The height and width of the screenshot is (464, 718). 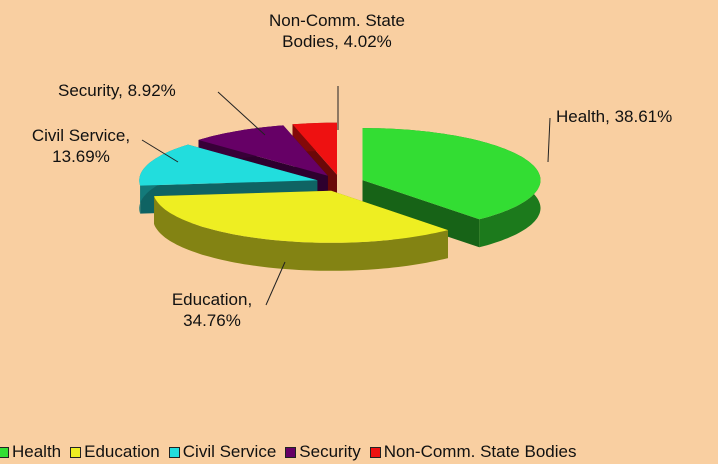 I want to click on legend-item: Non-Comm. State Bodies, so click(x=473, y=452).